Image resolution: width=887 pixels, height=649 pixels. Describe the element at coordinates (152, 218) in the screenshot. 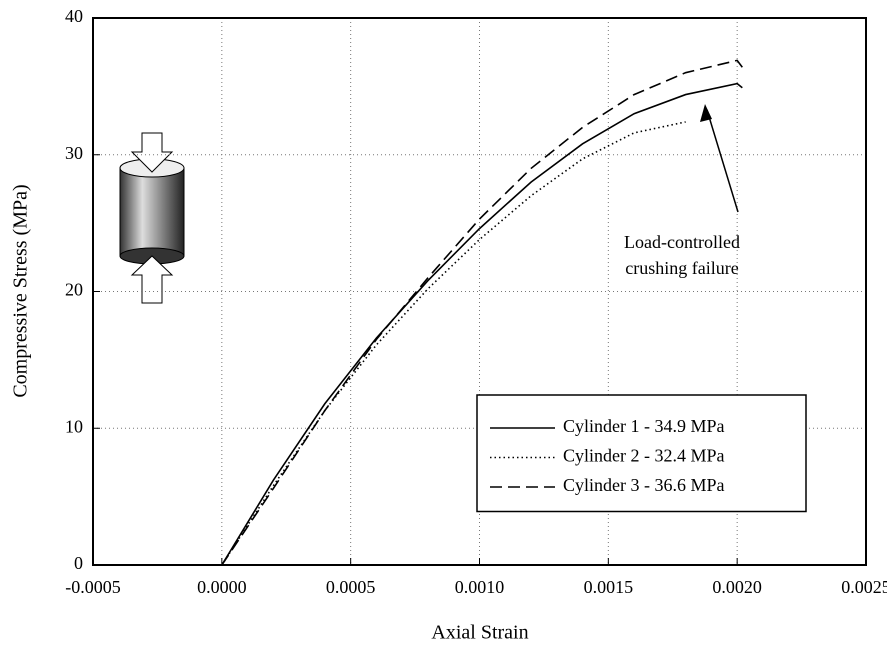

I see `cylinder-icon` at that location.